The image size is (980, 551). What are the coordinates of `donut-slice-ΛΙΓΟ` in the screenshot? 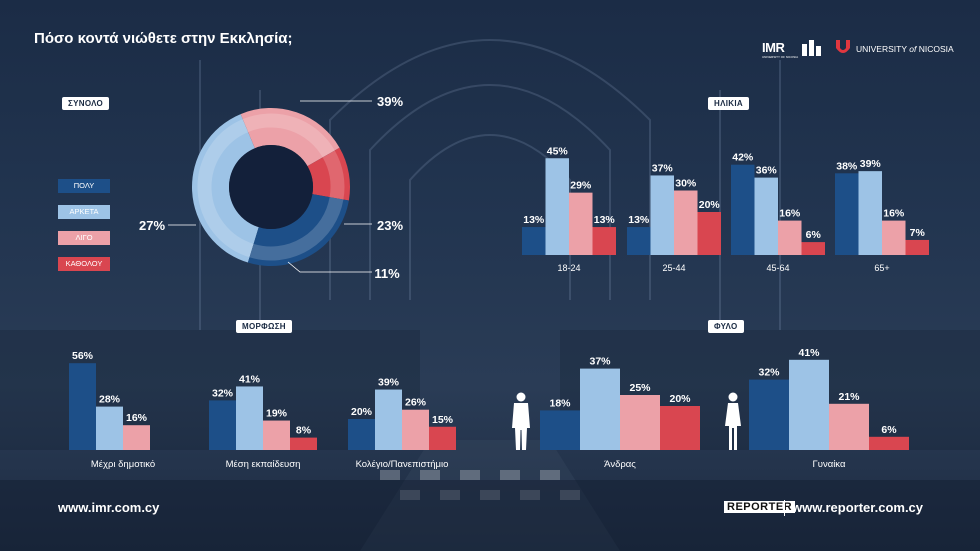 It's located at (290, 137).